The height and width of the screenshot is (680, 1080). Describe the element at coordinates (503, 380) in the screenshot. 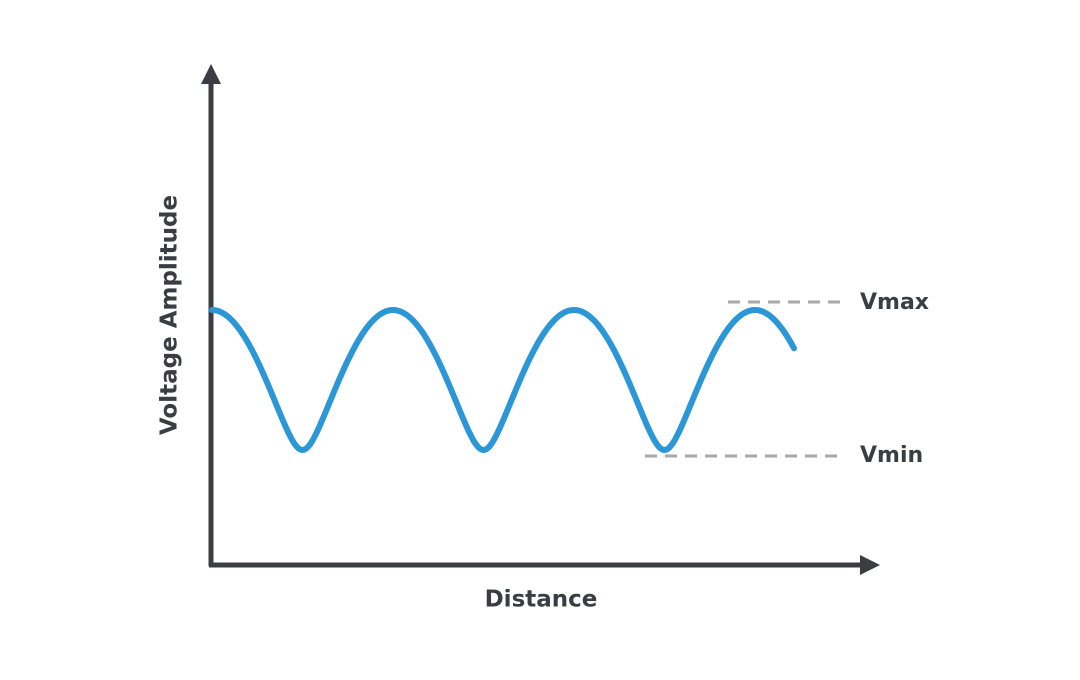

I see `standing-wave` at that location.